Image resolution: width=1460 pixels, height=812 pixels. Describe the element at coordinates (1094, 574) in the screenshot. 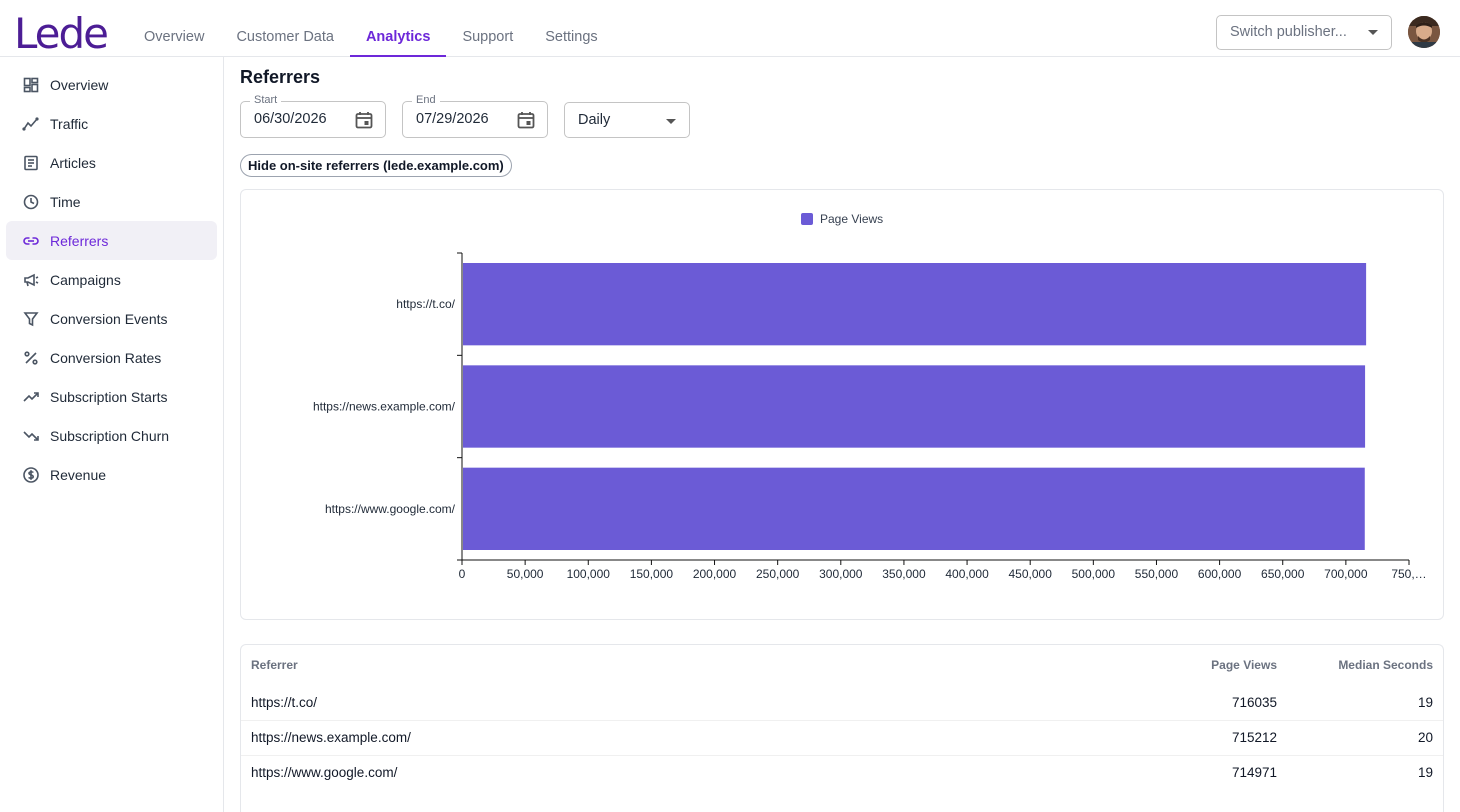

I see `x-tick-label: 500,000` at that location.